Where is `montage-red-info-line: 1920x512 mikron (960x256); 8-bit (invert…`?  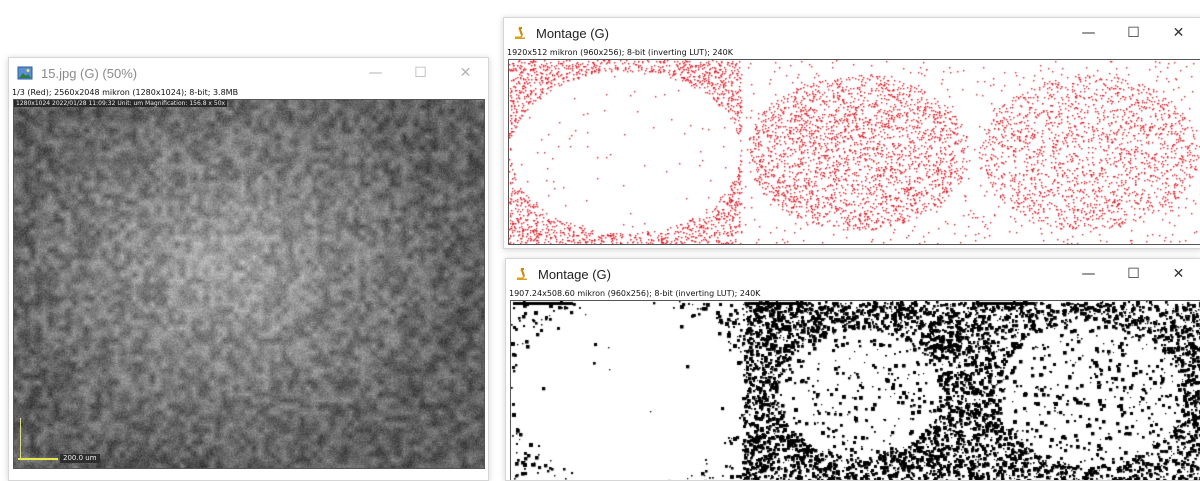
montage-red-info-line: 1920x512 mikron (960x256); 8-bit (invert… is located at coordinates (620, 52).